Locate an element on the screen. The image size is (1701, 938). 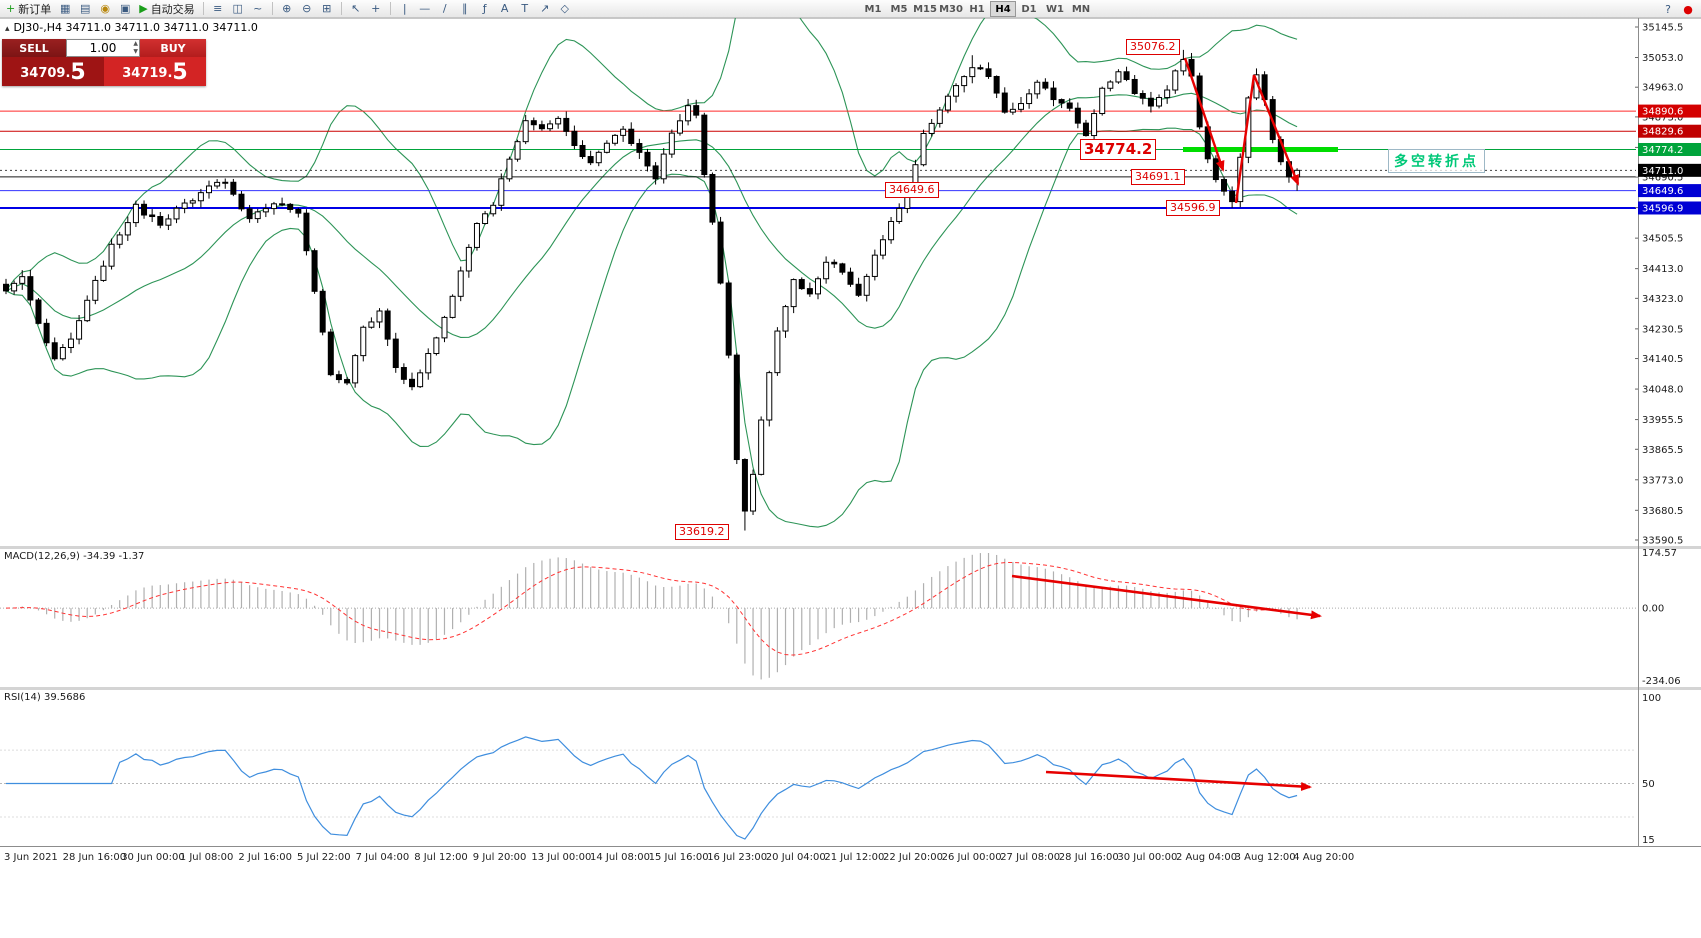
autotrading-button-label: 自动交易 is located at coordinates (172, 9).